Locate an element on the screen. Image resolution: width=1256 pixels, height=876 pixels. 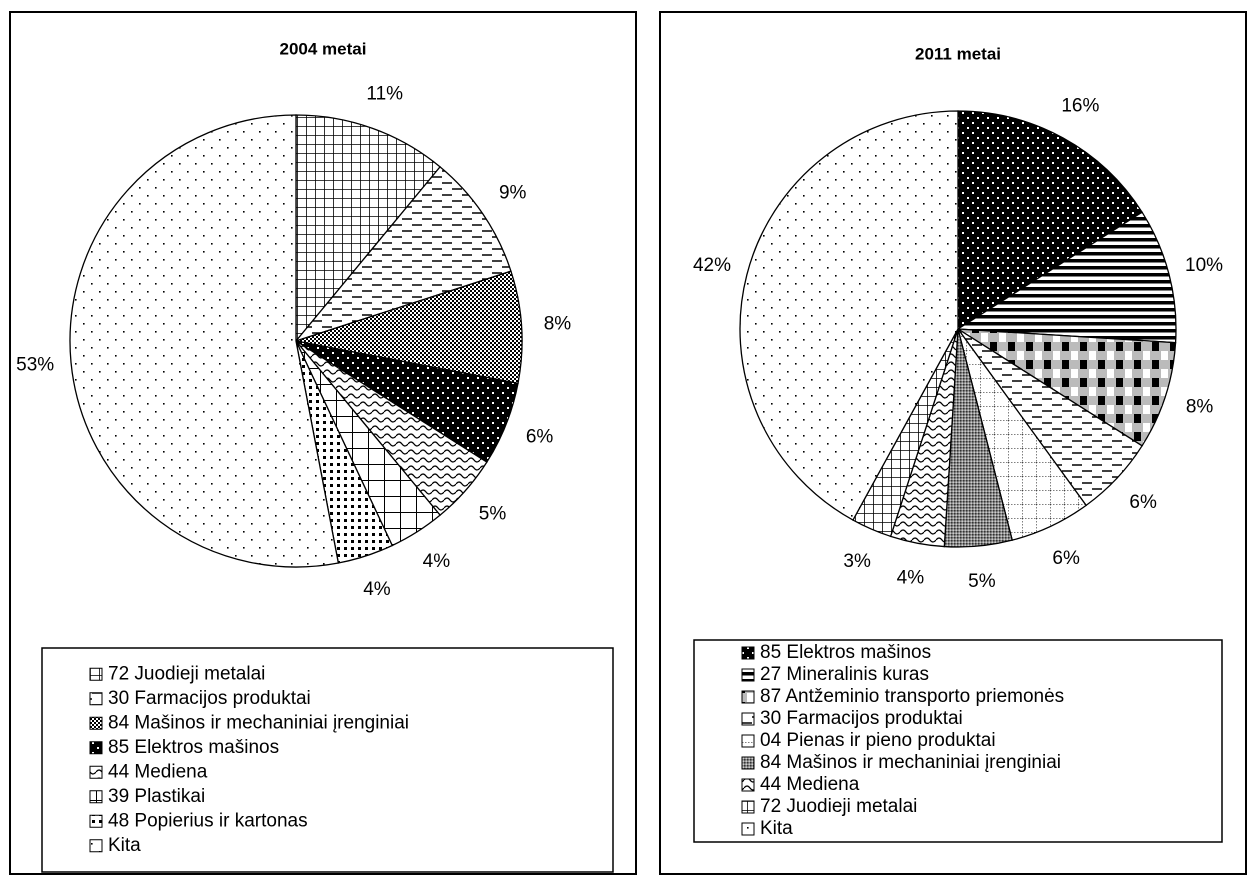
chart-title: 2004 metai is located at coordinates (323, 48).